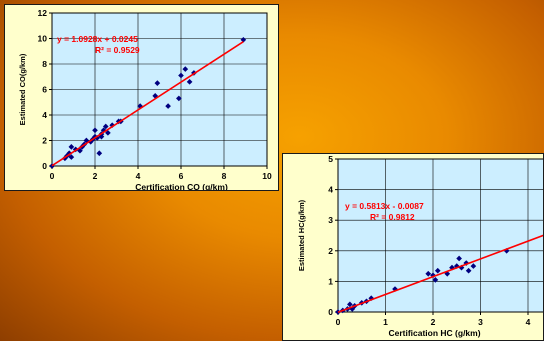 This screenshot has height=341, width=544. Describe the element at coordinates (181, 176) in the screenshot. I see `x-tick-label: 6` at that location.